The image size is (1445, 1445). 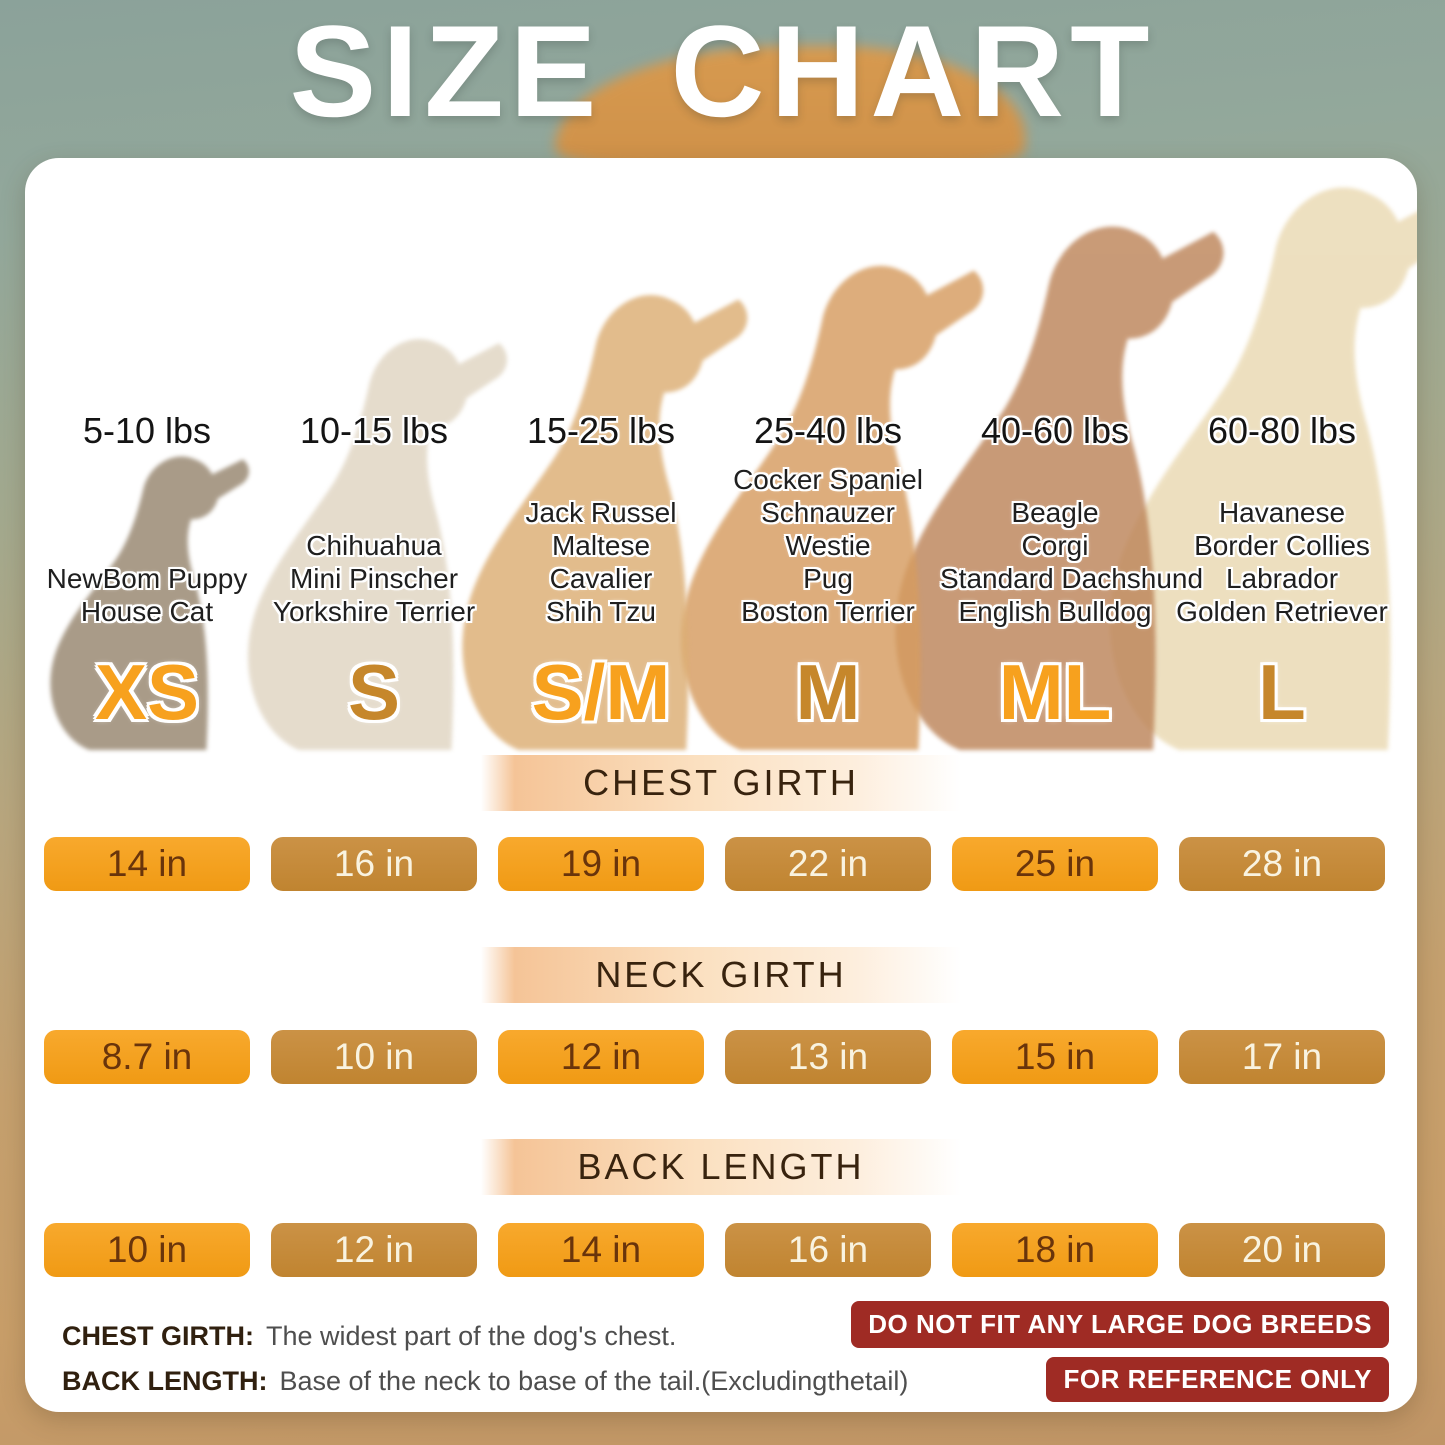 I want to click on chest-value-ml: 25 in, so click(x=1055, y=864).